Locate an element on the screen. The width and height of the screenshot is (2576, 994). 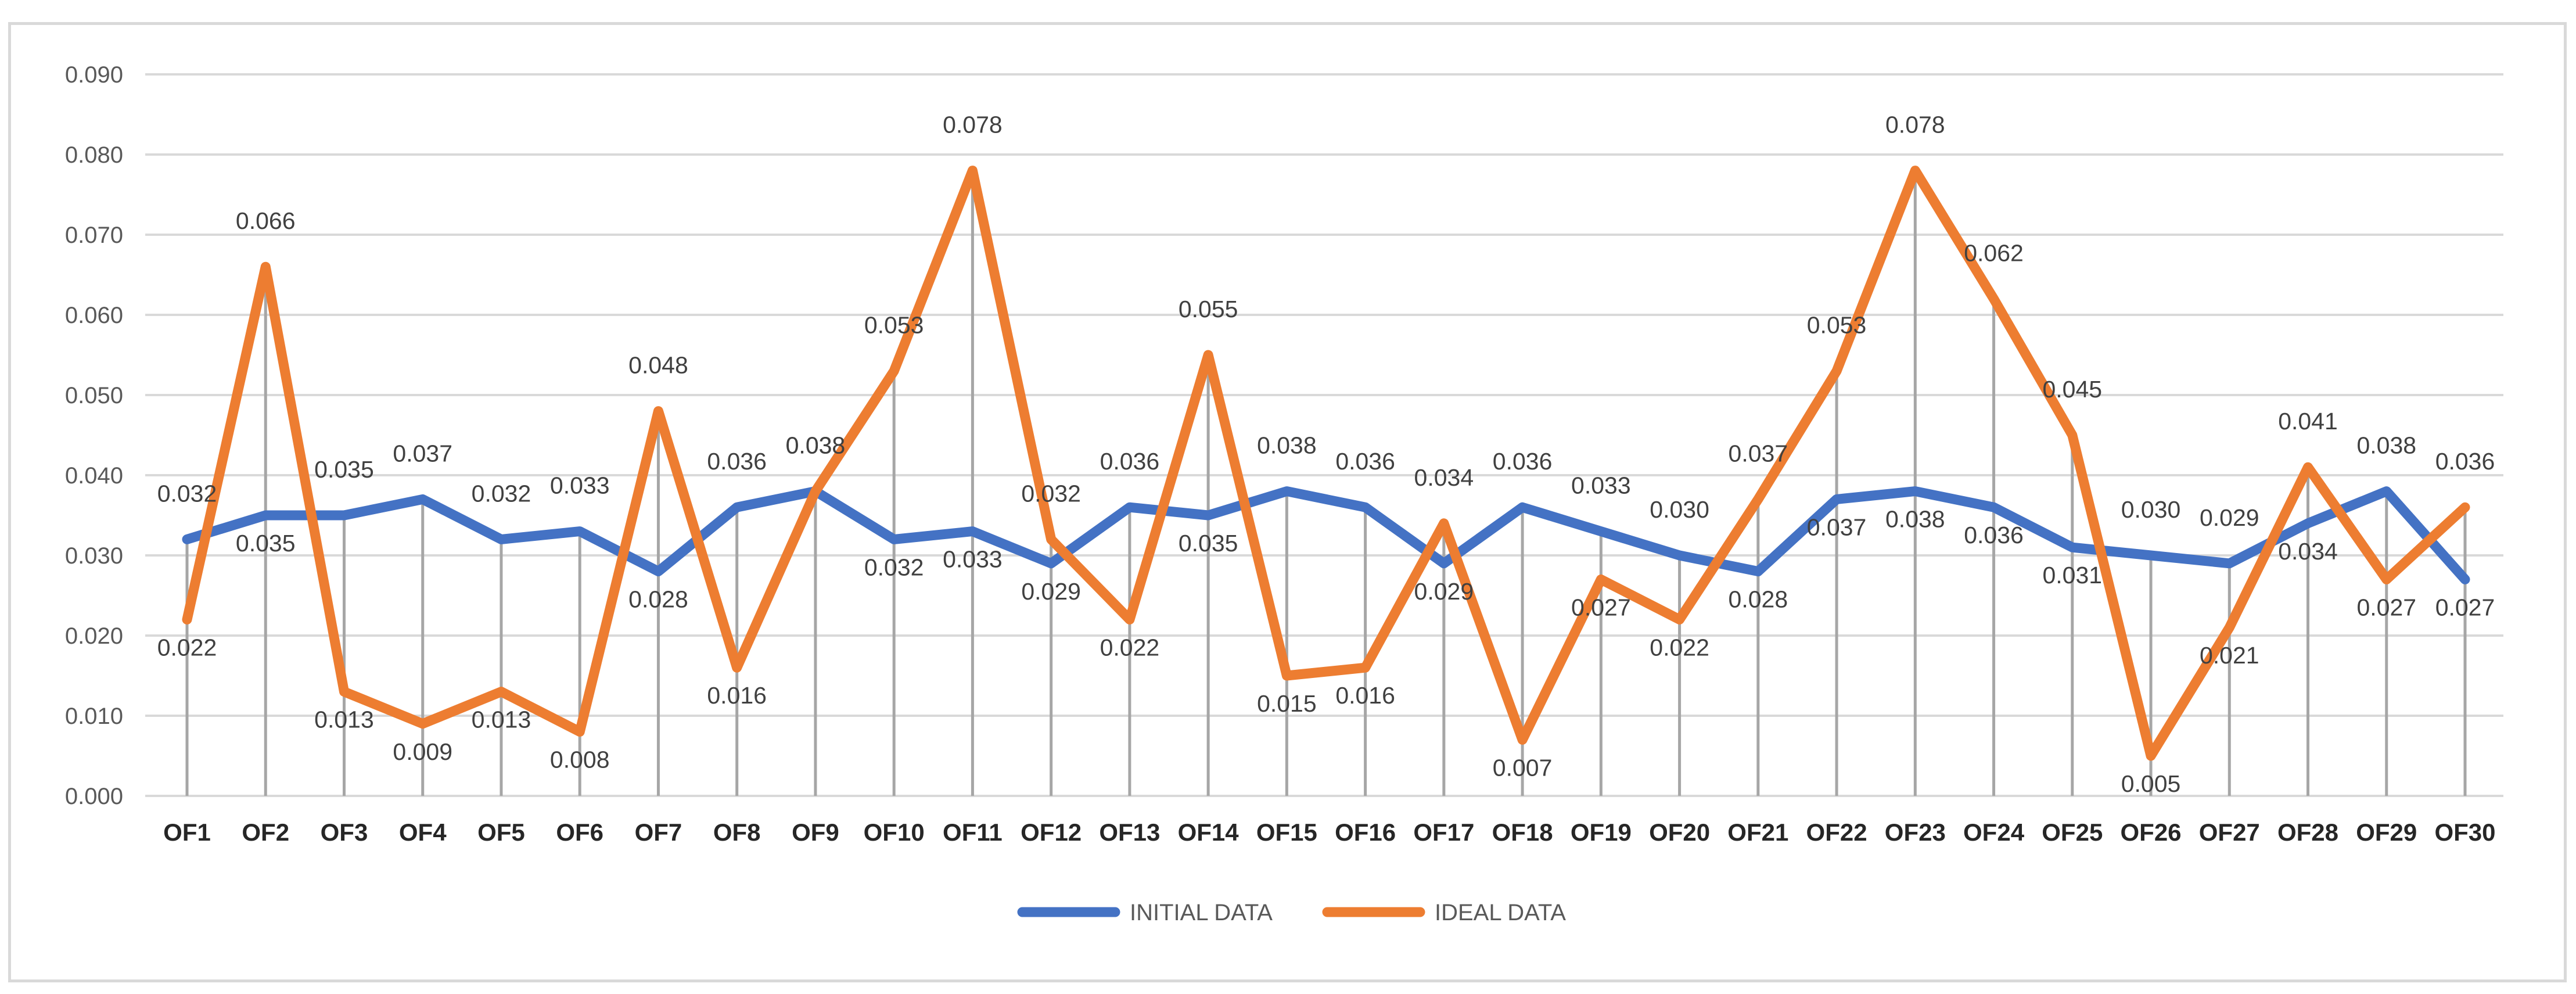
x-tick-label: OF22 is located at coordinates (1836, 832).